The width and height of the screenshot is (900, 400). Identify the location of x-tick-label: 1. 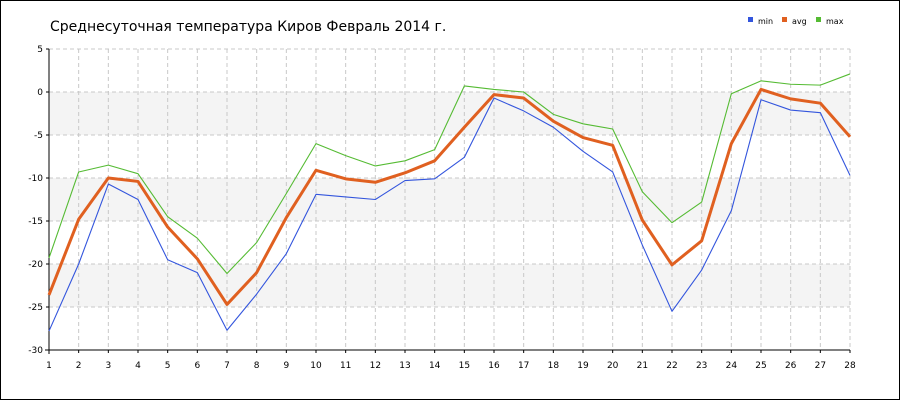
(49, 366).